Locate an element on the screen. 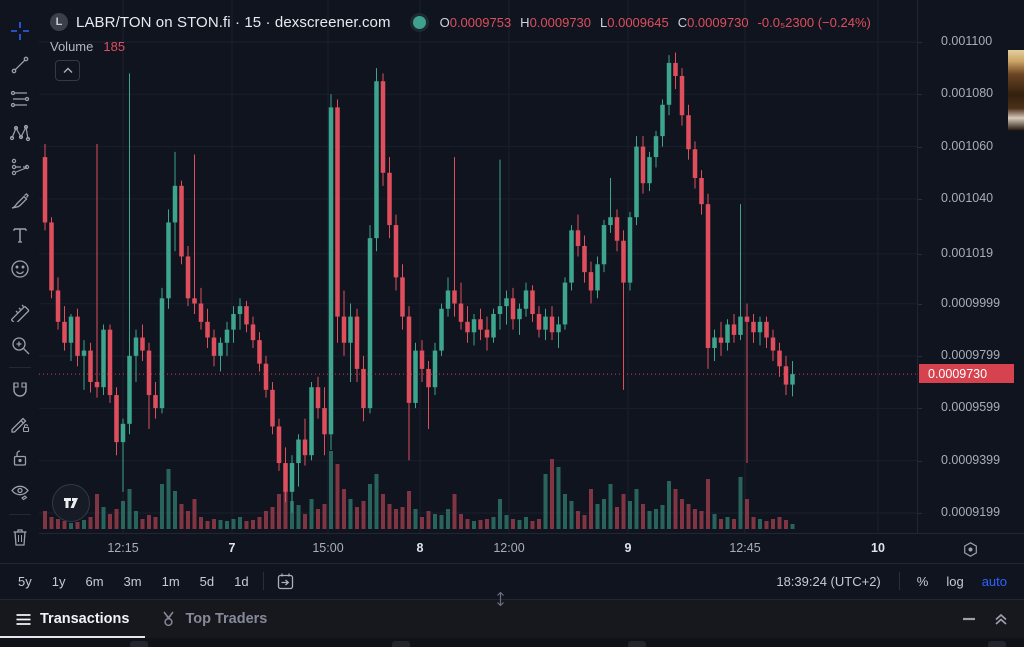 The image size is (1024, 647). xabcd-pattern-icon is located at coordinates (20, 133).